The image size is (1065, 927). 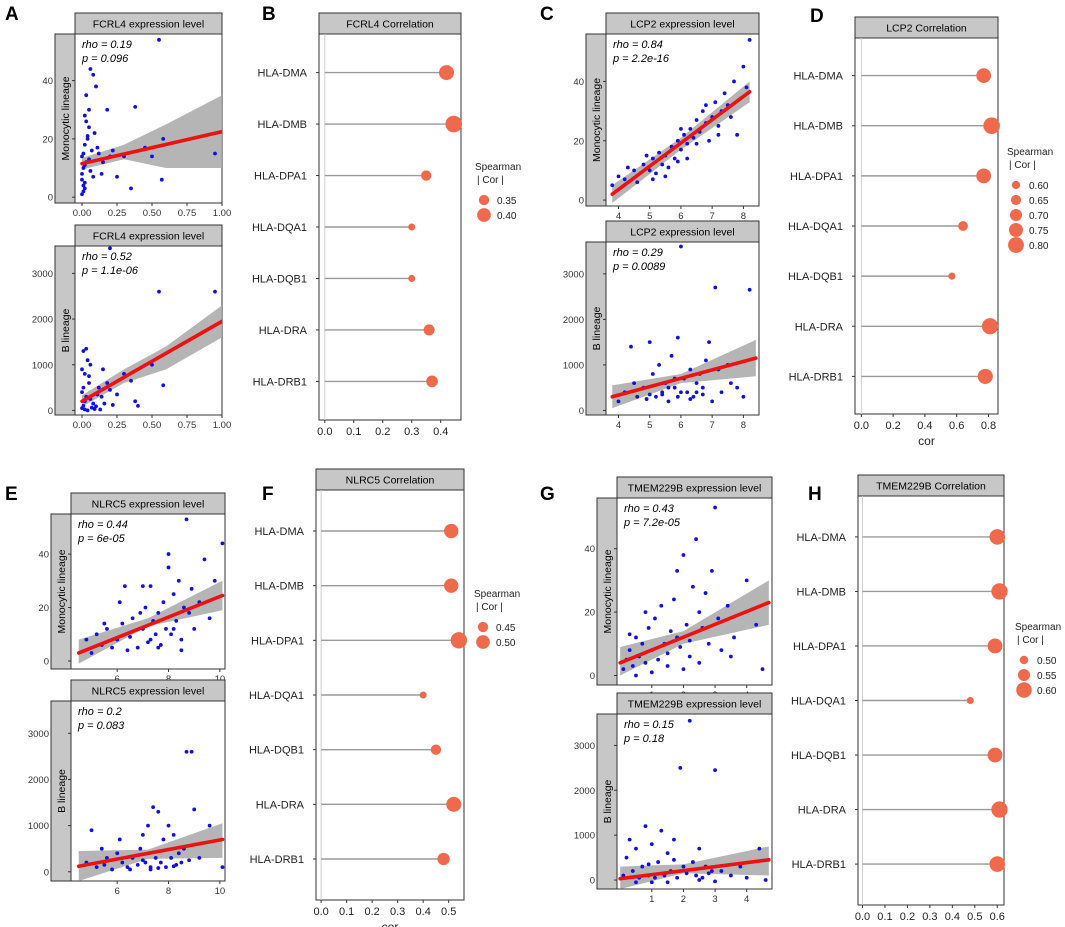 I want to click on panel-label-g: G, so click(x=547, y=494).